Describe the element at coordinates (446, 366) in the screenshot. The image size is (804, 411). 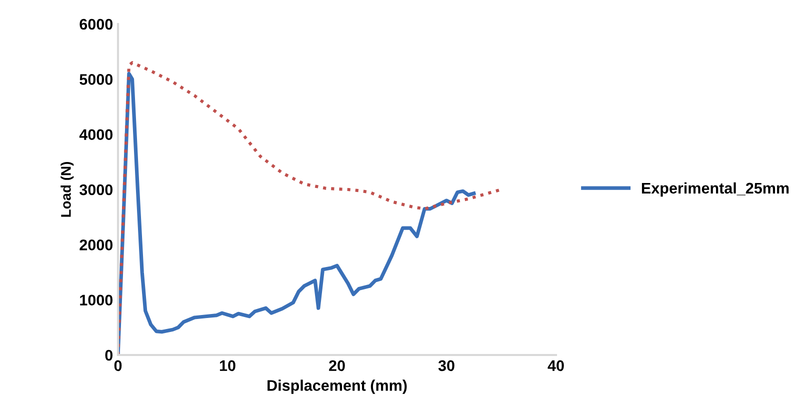
I see `x-tick-label: 30` at that location.